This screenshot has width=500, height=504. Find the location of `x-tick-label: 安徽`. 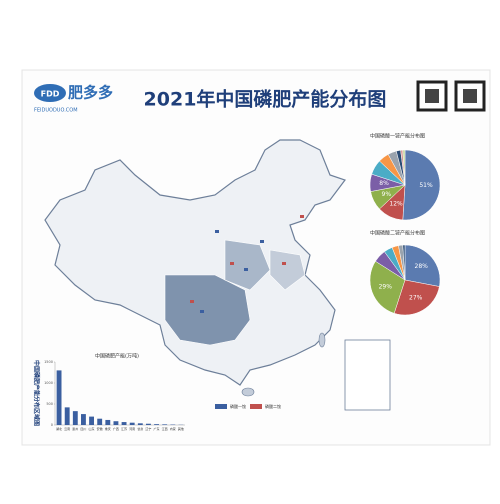

x-tick-label: 安徽 is located at coordinates (100, 428).